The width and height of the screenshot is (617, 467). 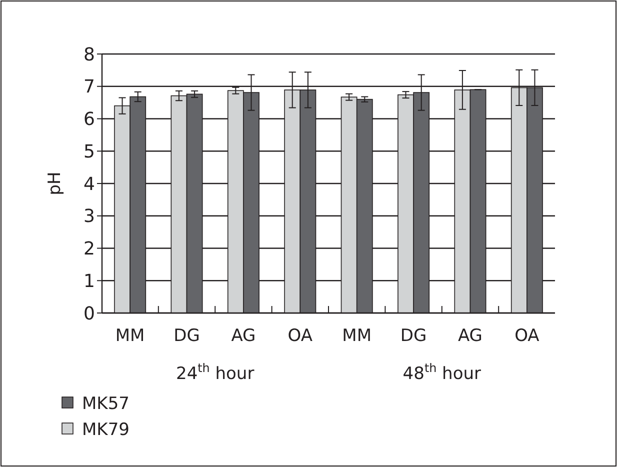 I want to click on legend-label: MK57, so click(x=106, y=404).